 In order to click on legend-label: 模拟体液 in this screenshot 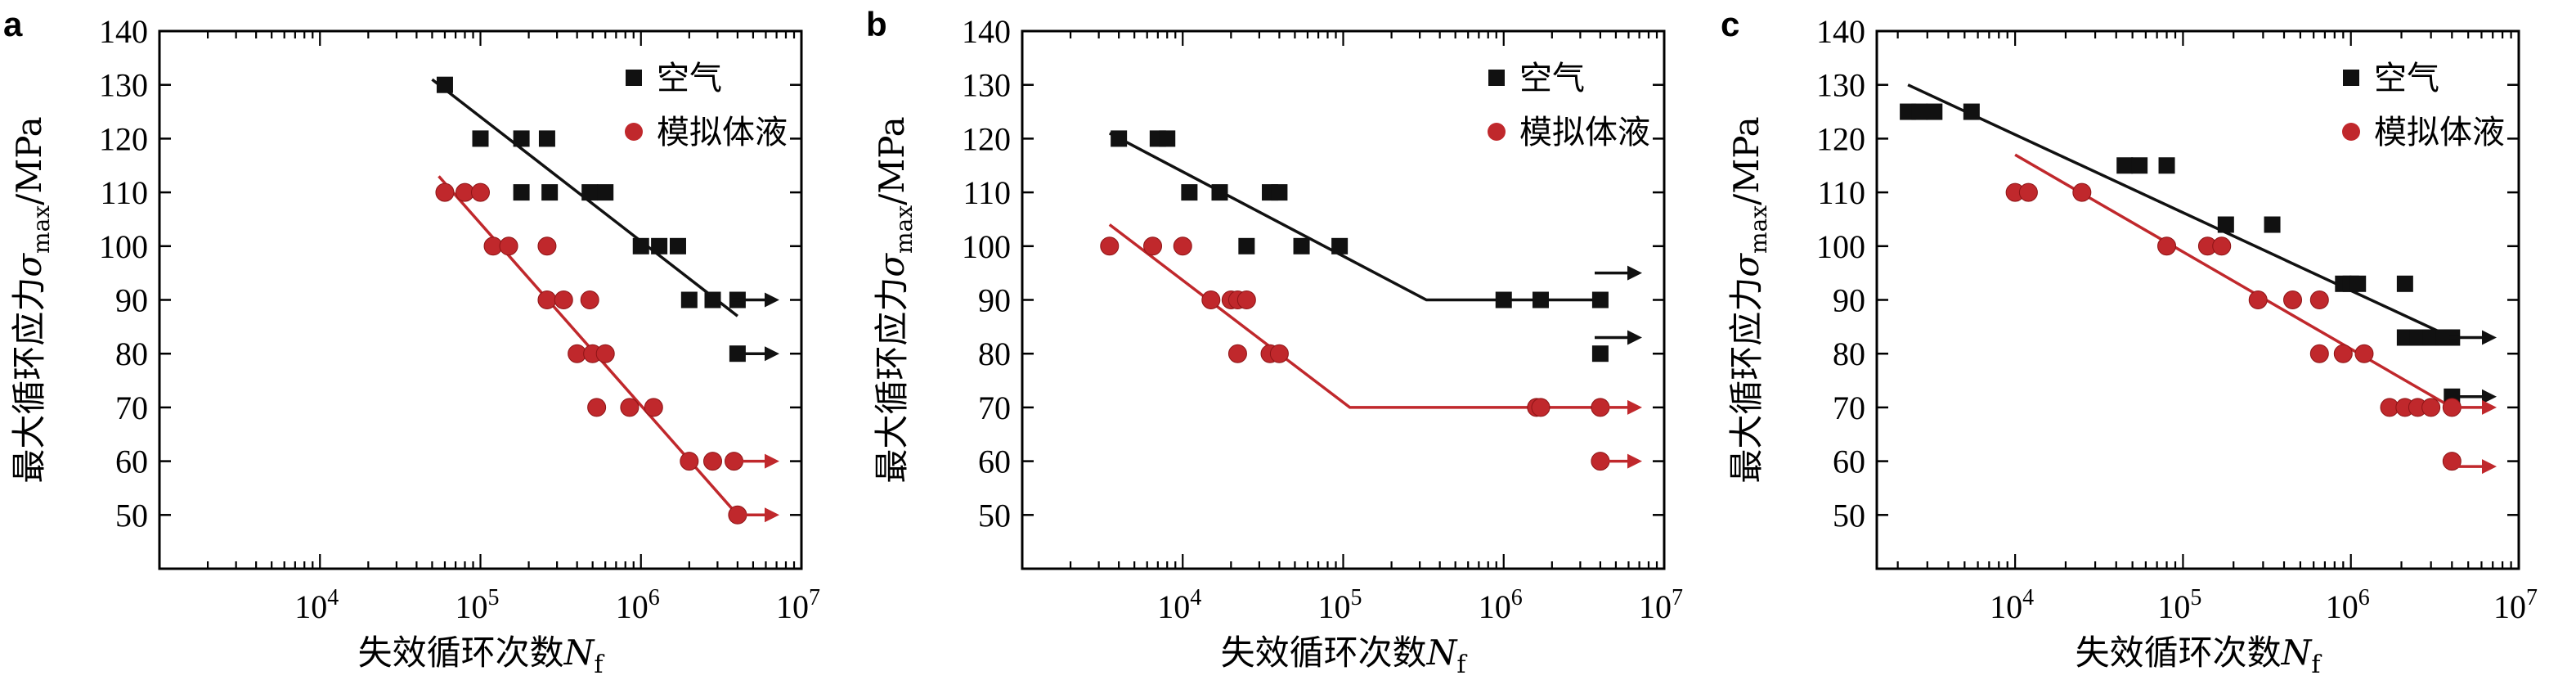, I will do `click(2440, 132)`.